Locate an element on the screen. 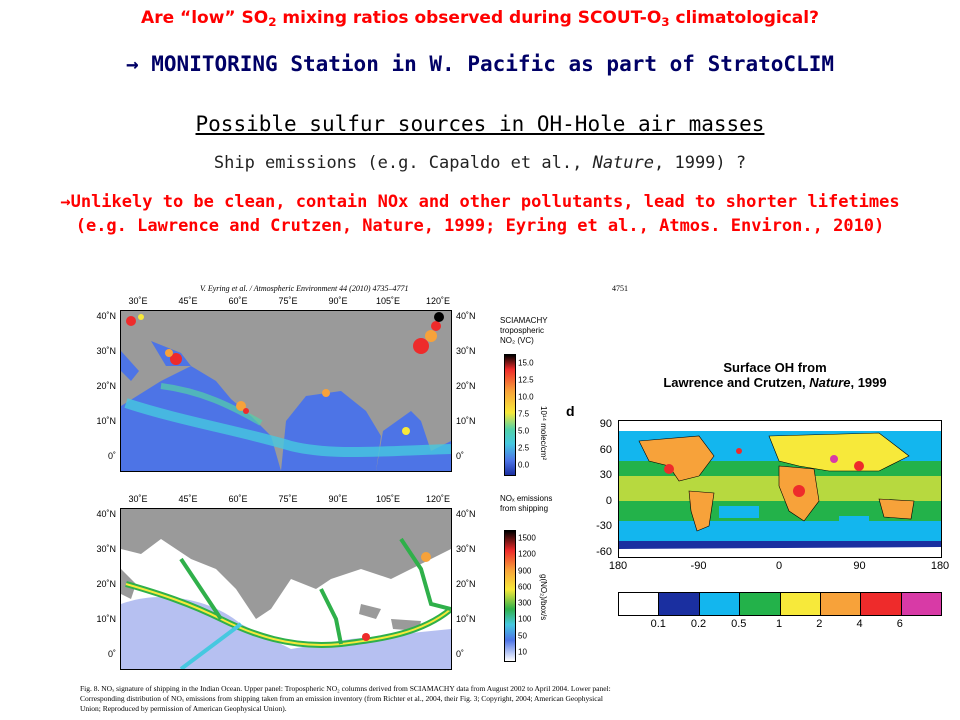  upper-cbar-swatch is located at coordinates (510, 415).